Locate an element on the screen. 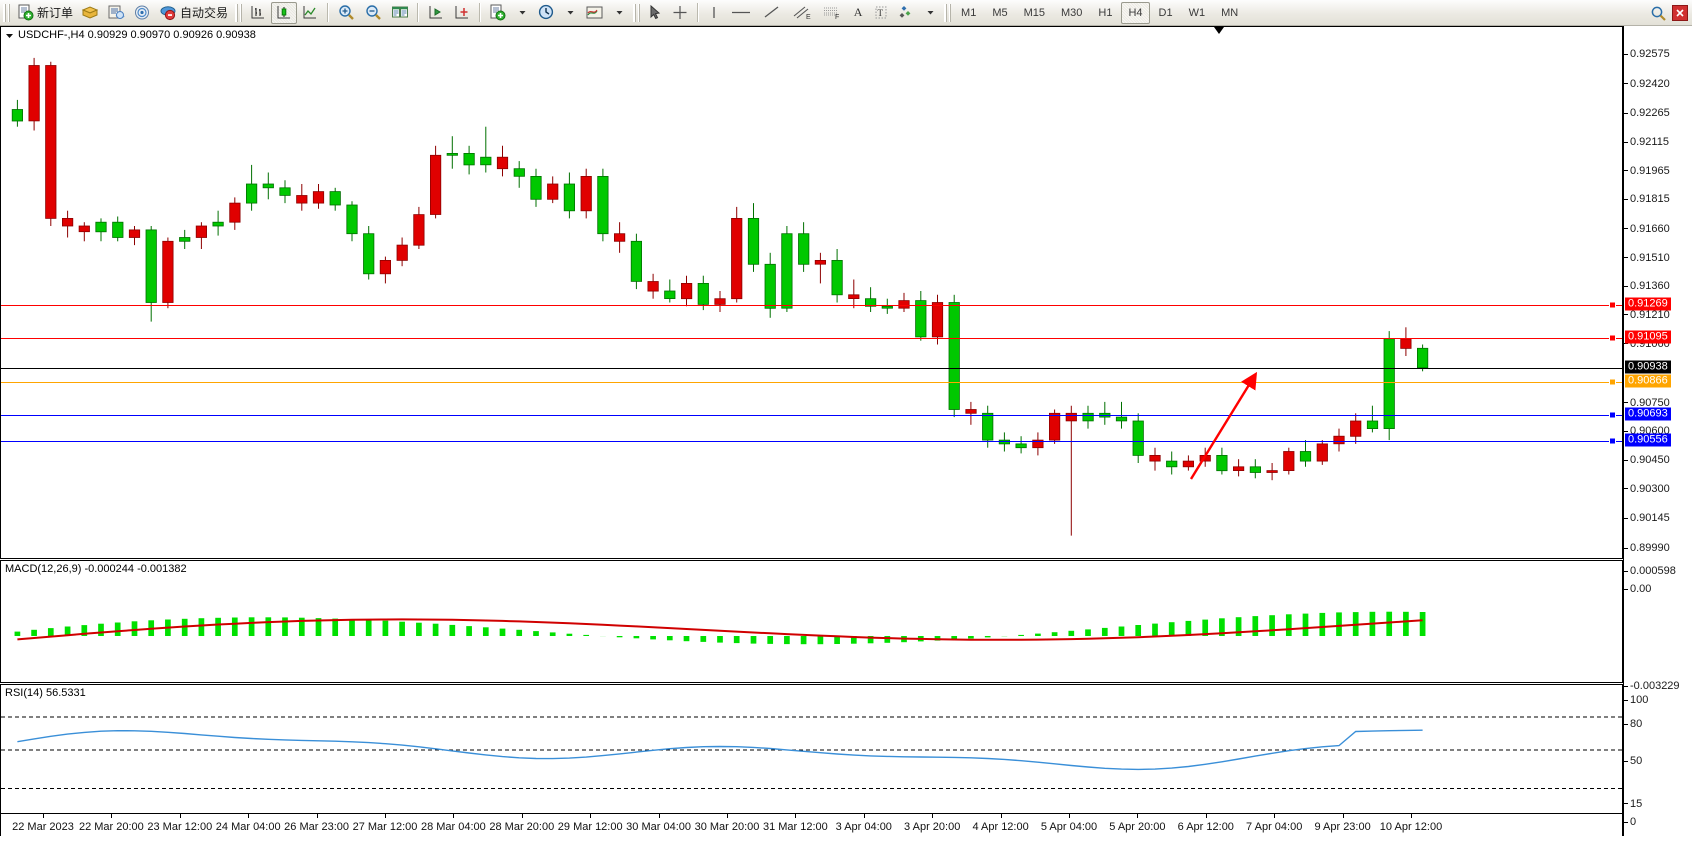  terminal-button is located at coordinates (116, 13).